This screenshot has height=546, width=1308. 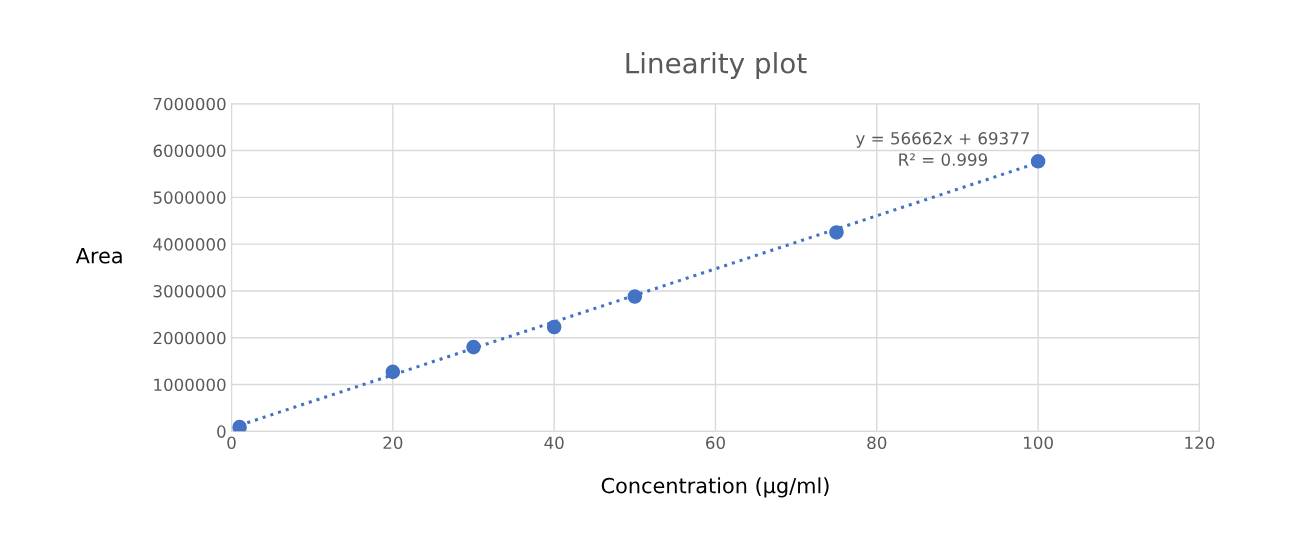 I want to click on x-tick-label: 100, so click(x=1038, y=443).